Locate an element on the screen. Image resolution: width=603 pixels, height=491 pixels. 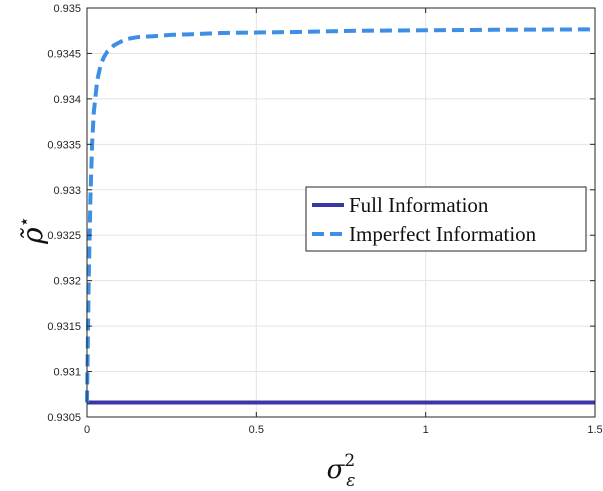
y-tick-label: 0.931 is located at coordinates (67, 373).